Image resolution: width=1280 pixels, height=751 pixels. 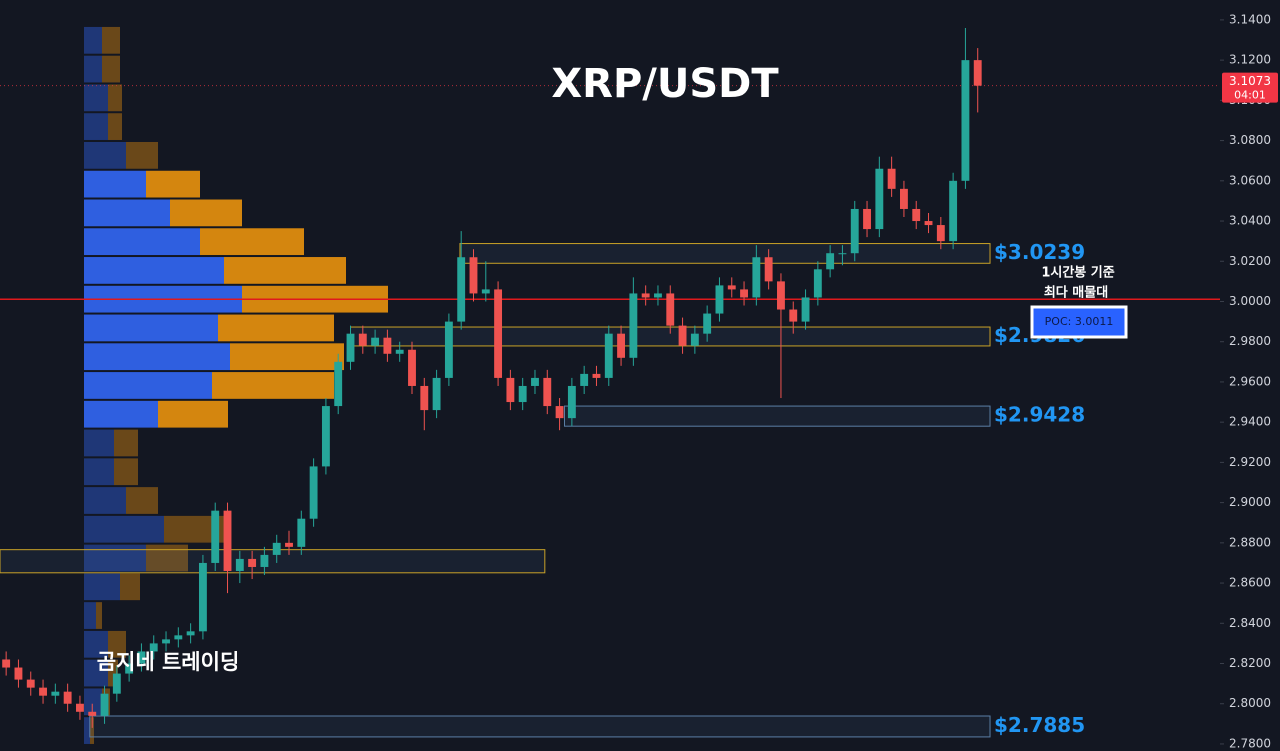 I want to click on y-tick-label: 3.0400, so click(x=1250, y=221).